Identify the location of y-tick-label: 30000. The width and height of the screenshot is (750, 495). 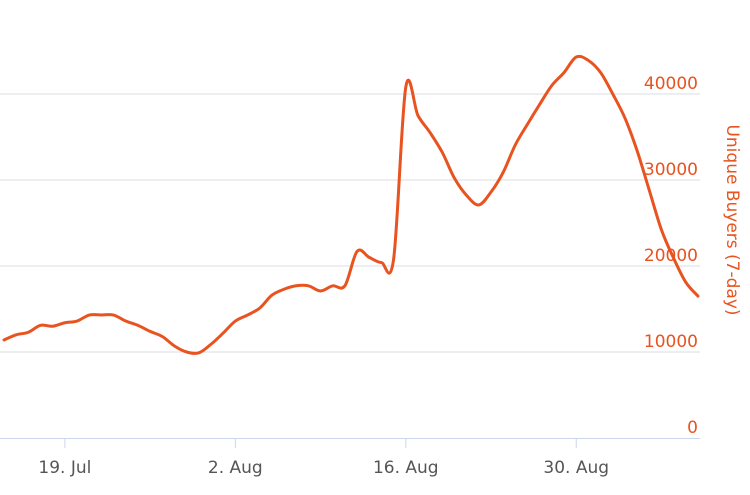
(671, 170).